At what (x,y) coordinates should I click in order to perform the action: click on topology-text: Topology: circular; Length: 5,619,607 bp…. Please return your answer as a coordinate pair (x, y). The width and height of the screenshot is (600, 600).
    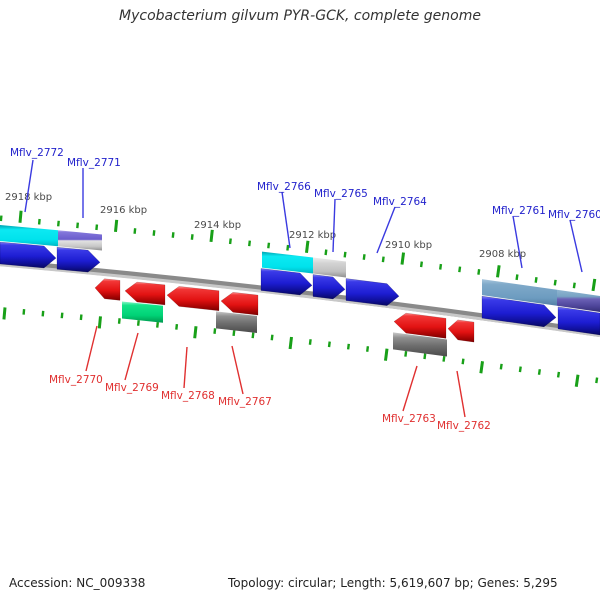
    Looking at the image, I should click on (393, 583).